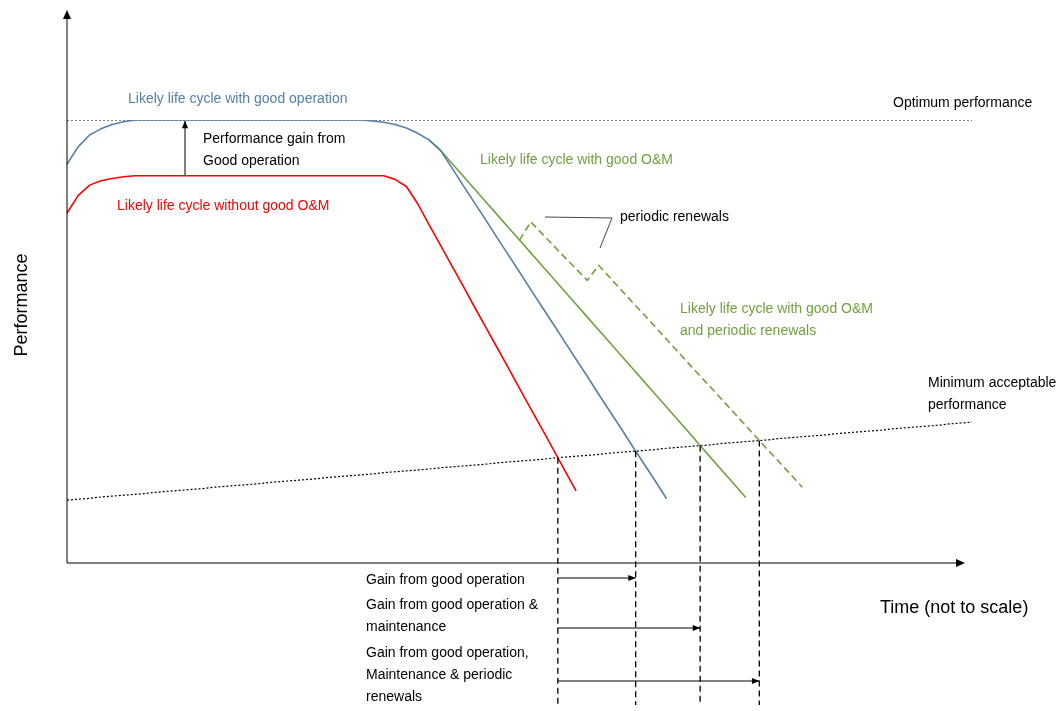 Image resolution: width=1064 pixels, height=711 pixels. What do you see at coordinates (992, 392) in the screenshot?
I see `series-label: Minimum acceptable performance` at bounding box center [992, 392].